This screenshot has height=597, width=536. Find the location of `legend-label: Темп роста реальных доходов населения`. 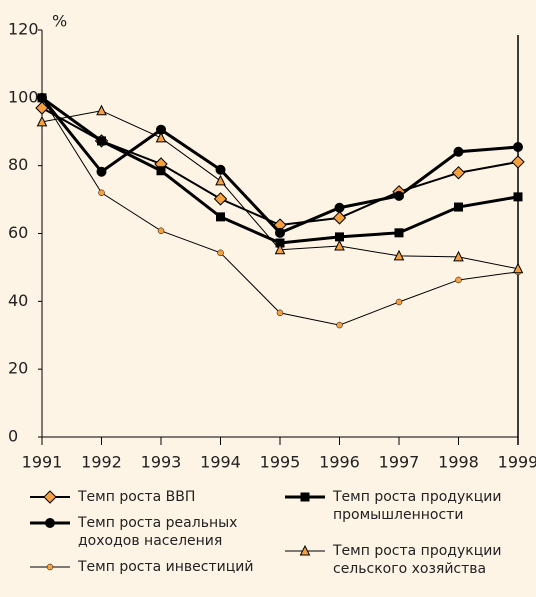

legend-label: Темп роста реальных доходов населения is located at coordinates (158, 532).